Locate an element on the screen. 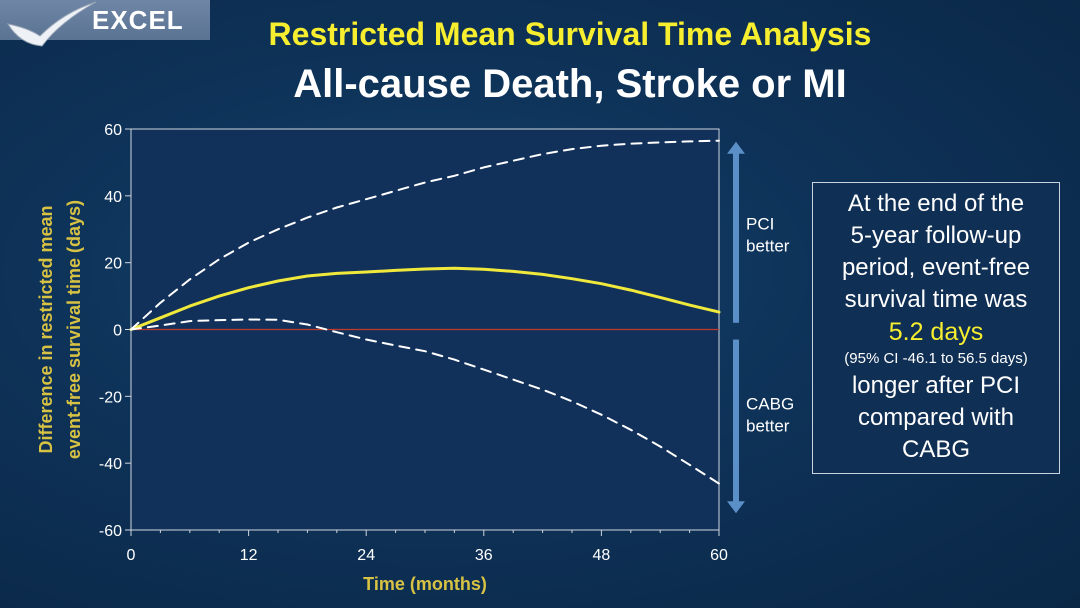  x-tick-label: 24 is located at coordinates (366, 555).